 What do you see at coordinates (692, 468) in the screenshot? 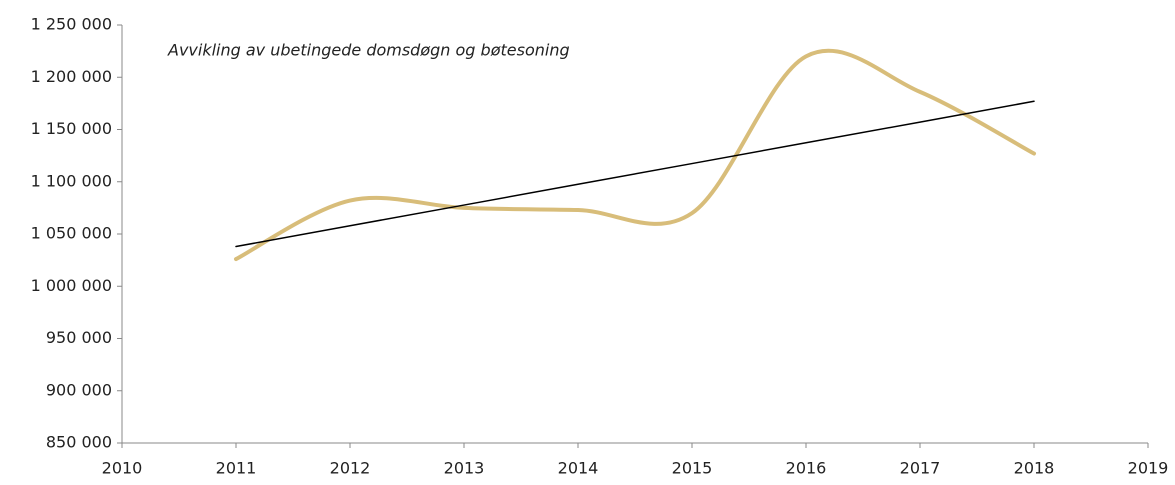
I see `x-tick-label: 2015` at bounding box center [692, 468].